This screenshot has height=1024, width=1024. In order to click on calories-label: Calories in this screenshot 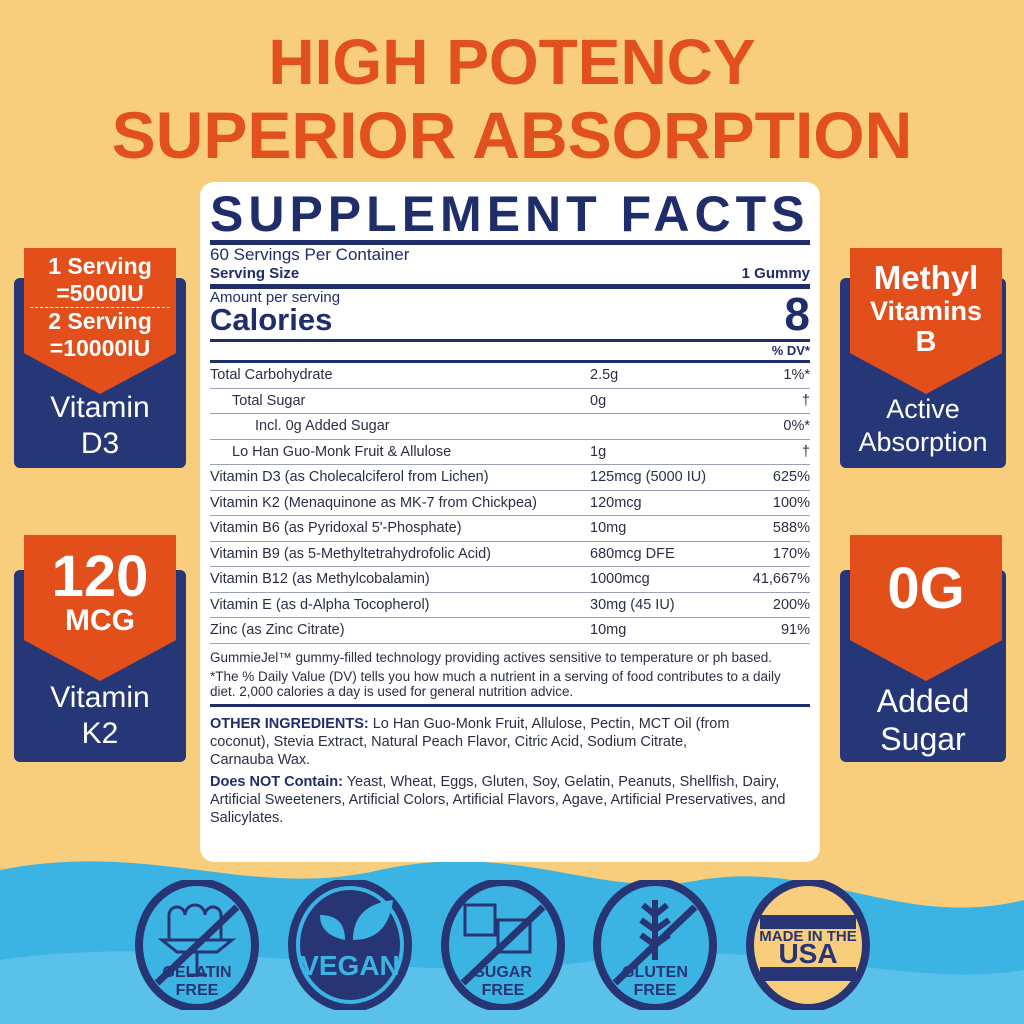, I will do `click(271, 319)`.